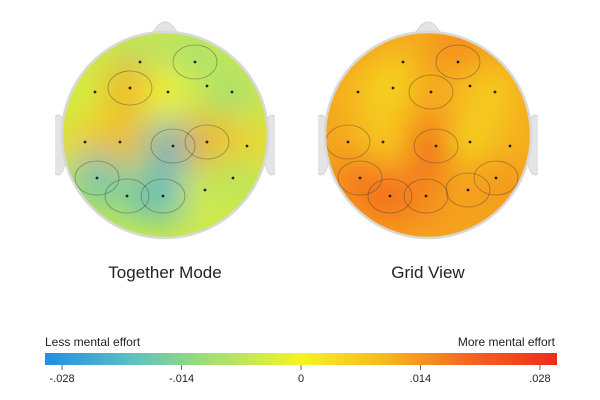 This screenshot has width=600, height=400. I want to click on colorbar-tick-label: 0, so click(301, 379).